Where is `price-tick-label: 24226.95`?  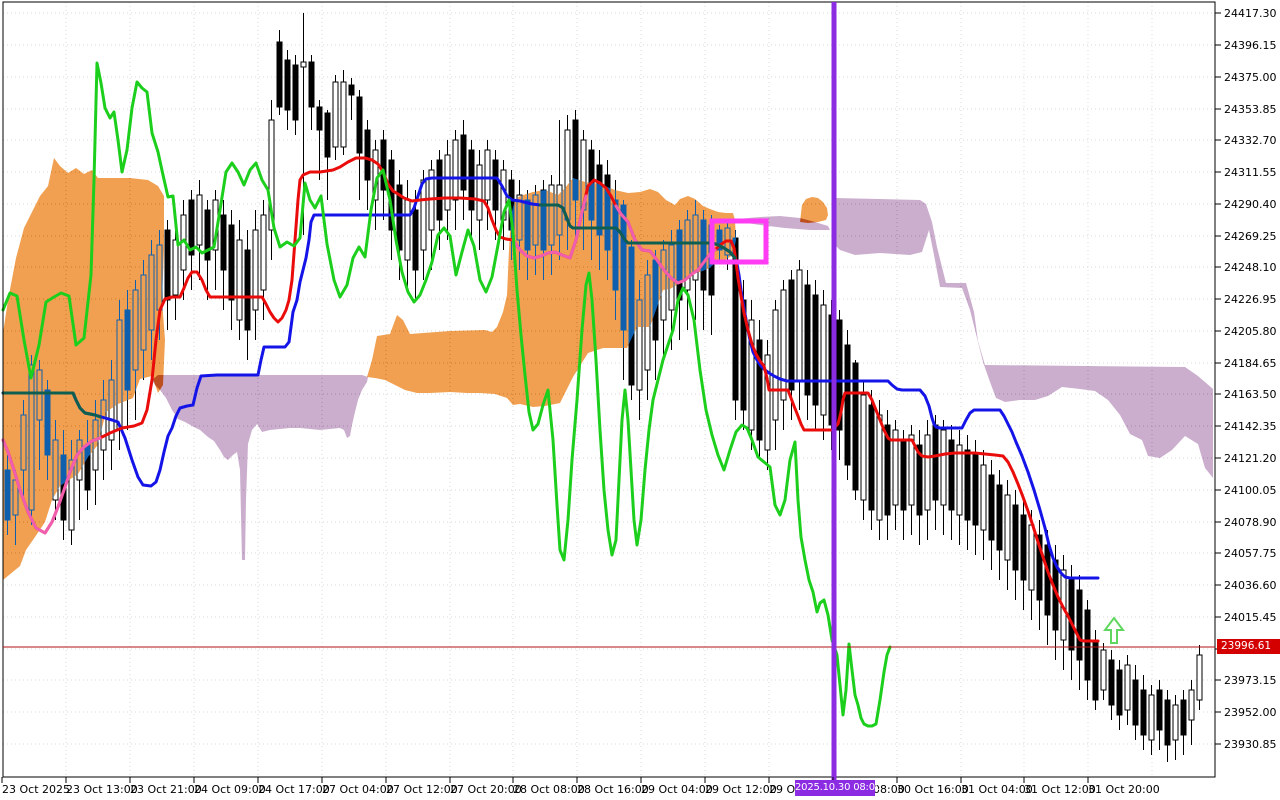
price-tick-label: 24226.95 is located at coordinates (1250, 299).